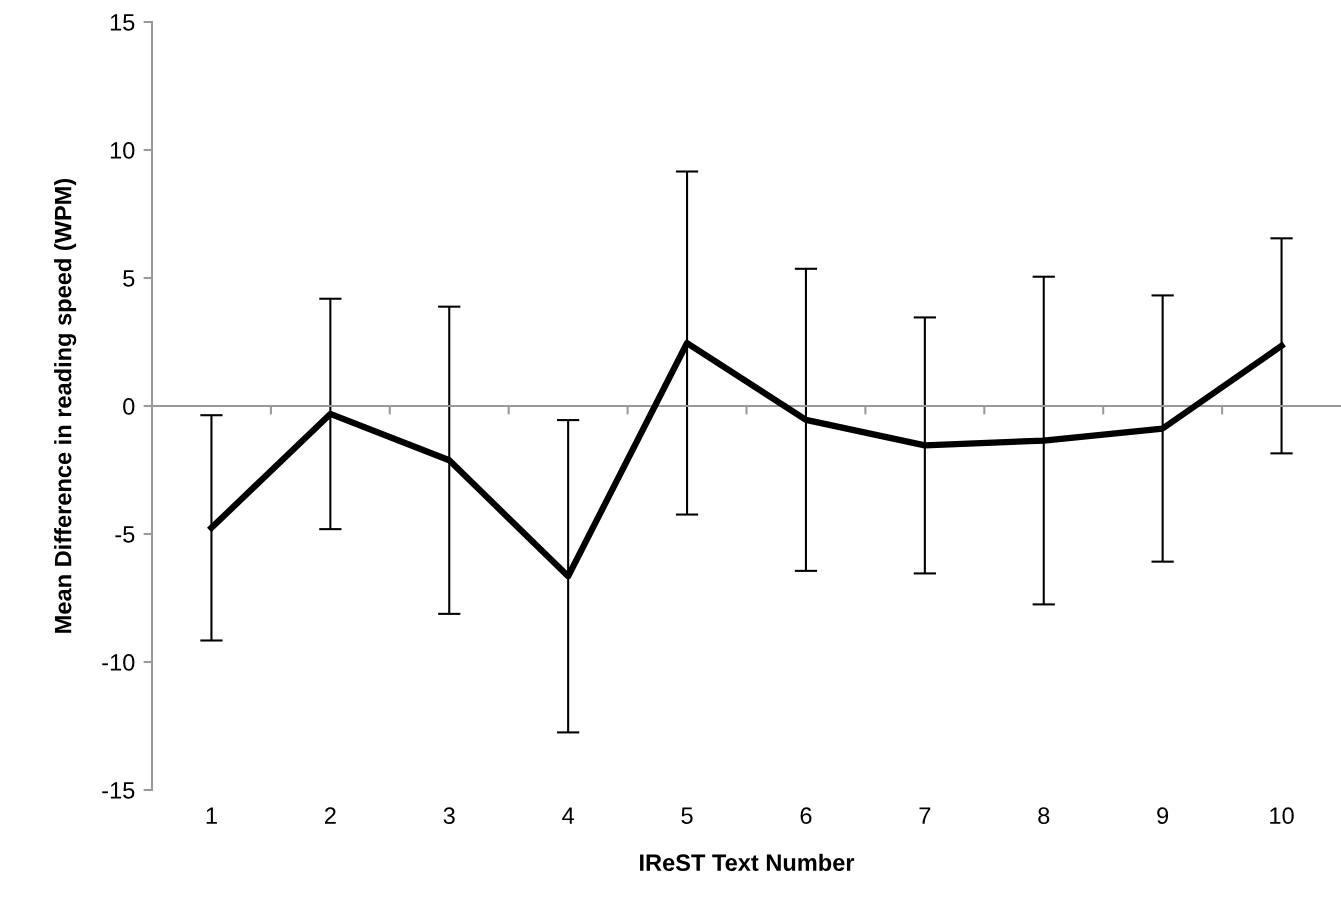  What do you see at coordinates (211, 815) in the screenshot?
I see `x-tick-label: 1` at bounding box center [211, 815].